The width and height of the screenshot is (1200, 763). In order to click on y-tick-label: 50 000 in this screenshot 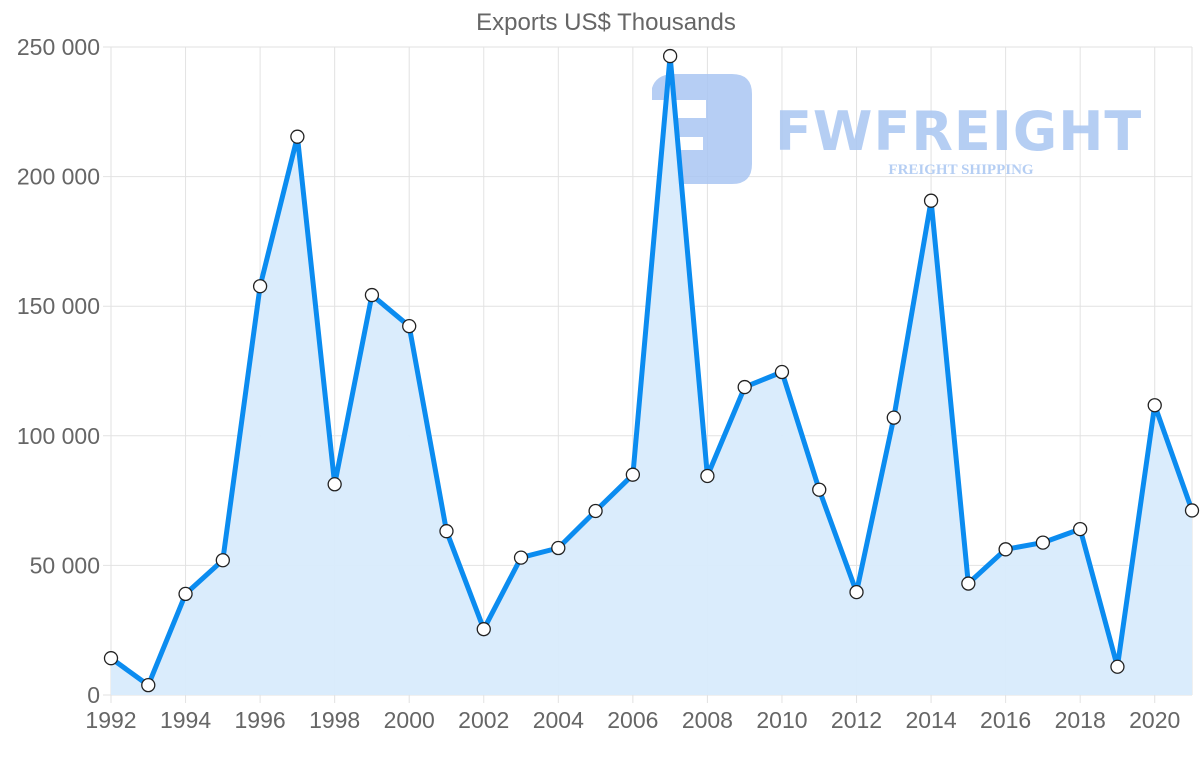, I will do `click(65, 565)`.